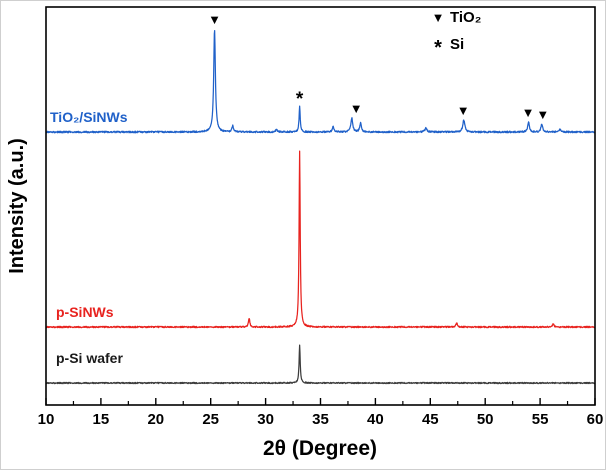 This screenshot has height=471, width=606. I want to click on x-tick-label: 50, so click(485, 419).